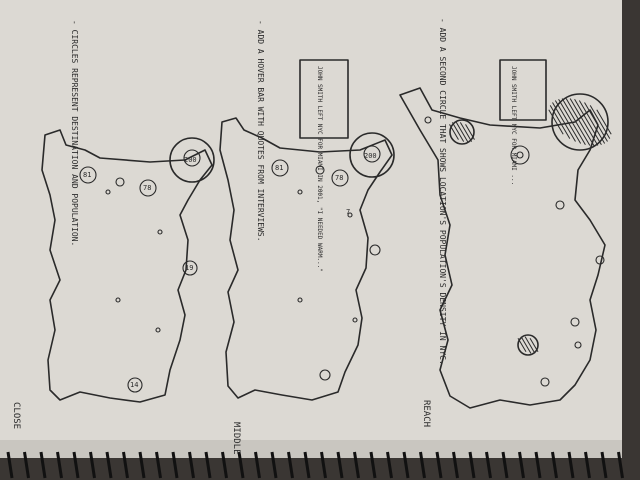  Describe the element at coordinates (16, 415) in the screenshot. I see `label-close: CLOSE` at that location.